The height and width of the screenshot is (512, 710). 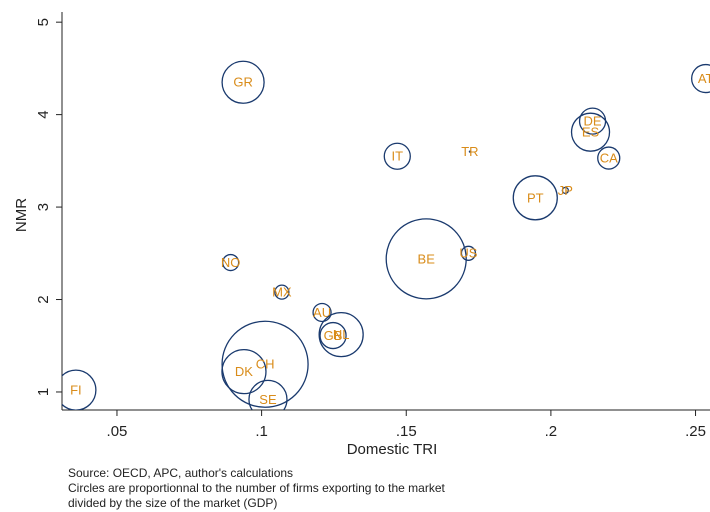 I want to click on point-label: TR, so click(x=469, y=151).